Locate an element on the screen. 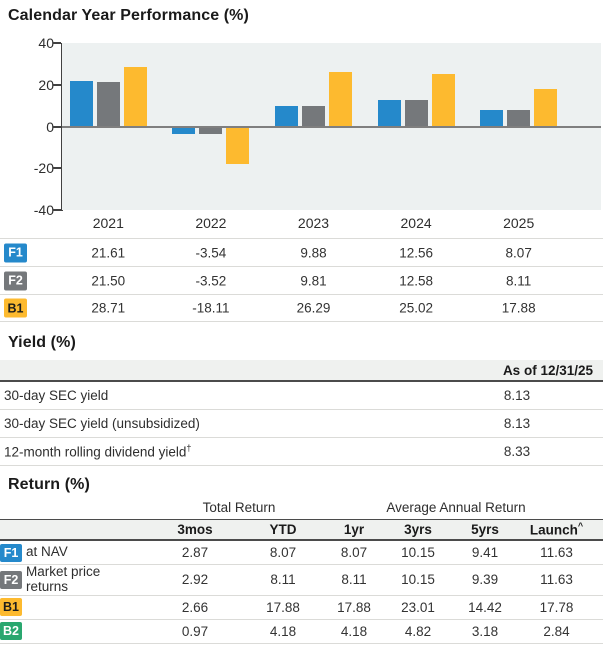  badge-cell: B1 is located at coordinates (13, 607).